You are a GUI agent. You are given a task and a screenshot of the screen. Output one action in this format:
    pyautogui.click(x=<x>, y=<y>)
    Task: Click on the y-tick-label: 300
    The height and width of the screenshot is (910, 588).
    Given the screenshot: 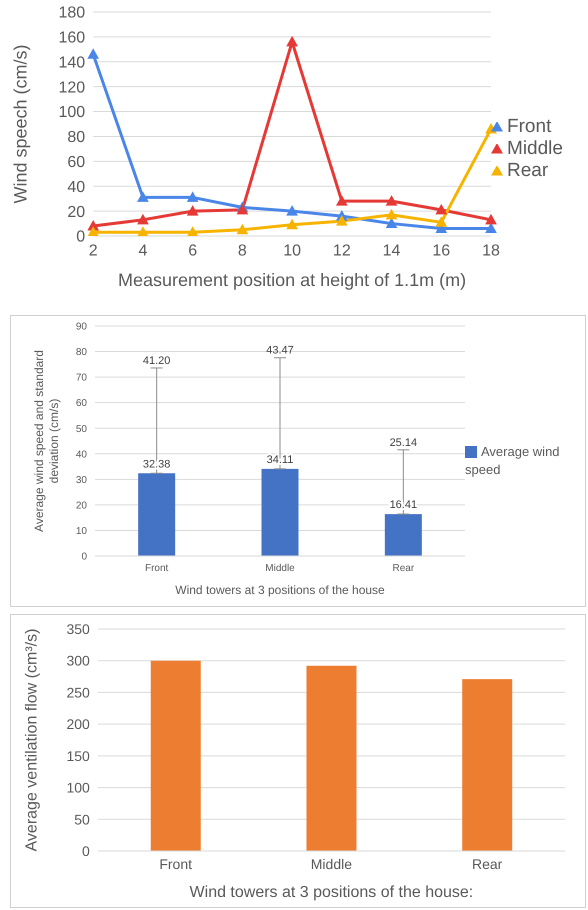 What is the action you would take?
    pyautogui.click(x=78, y=660)
    